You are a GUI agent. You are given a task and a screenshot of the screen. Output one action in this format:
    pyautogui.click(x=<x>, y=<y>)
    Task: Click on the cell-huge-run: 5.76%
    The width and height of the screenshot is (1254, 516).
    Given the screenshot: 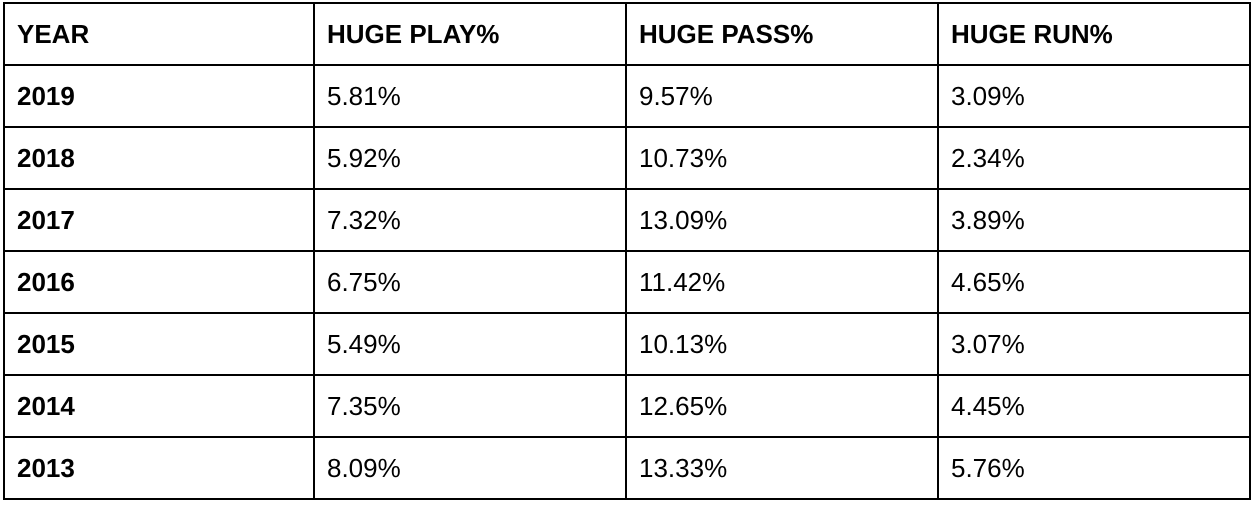 What is the action you would take?
    pyautogui.click(x=1094, y=468)
    